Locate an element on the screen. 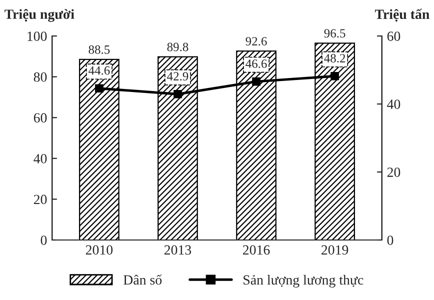 The height and width of the screenshot is (300, 434). y-axis-title: Triệu người is located at coordinates (39, 15).